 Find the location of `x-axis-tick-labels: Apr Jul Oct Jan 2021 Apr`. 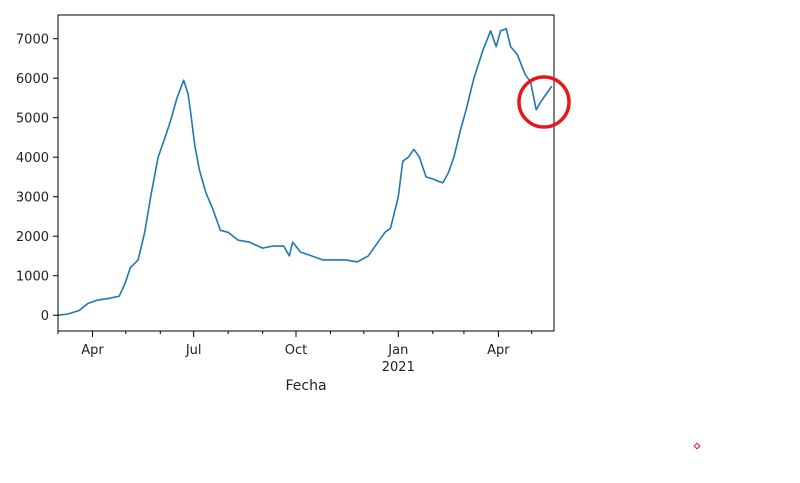

x-axis-tick-labels: Apr Jul Oct Jan 2021 Apr is located at coordinates (295, 359).